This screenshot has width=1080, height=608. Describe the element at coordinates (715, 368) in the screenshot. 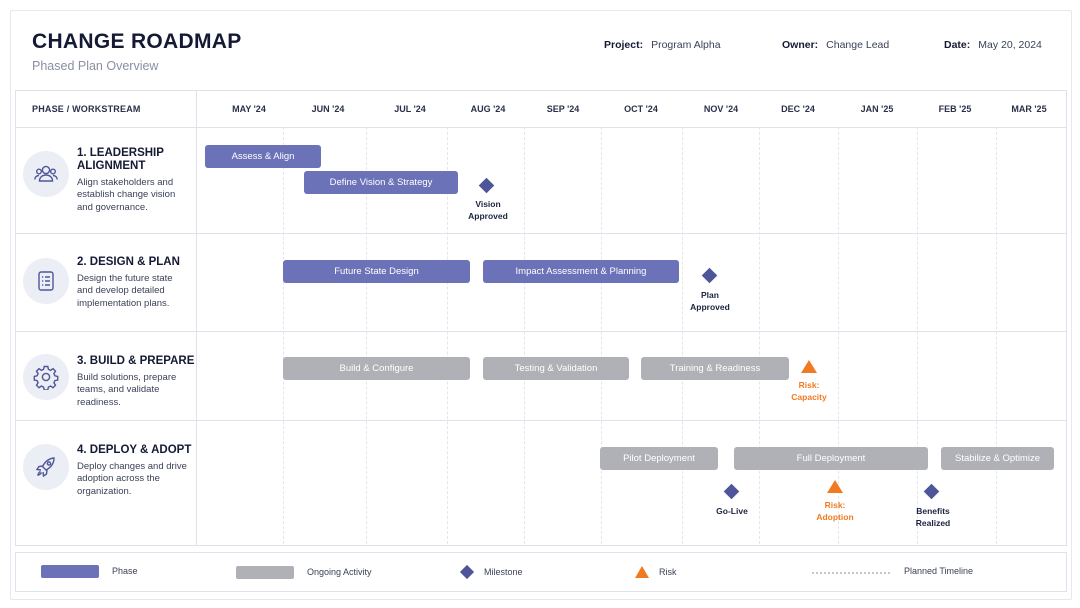

I see `activity-bar: Training & Readiness` at that location.